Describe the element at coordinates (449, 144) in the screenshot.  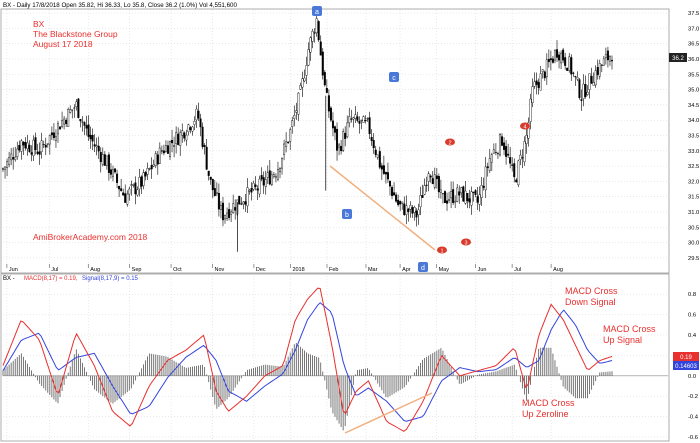
I see `svg-text: 2` at that location.